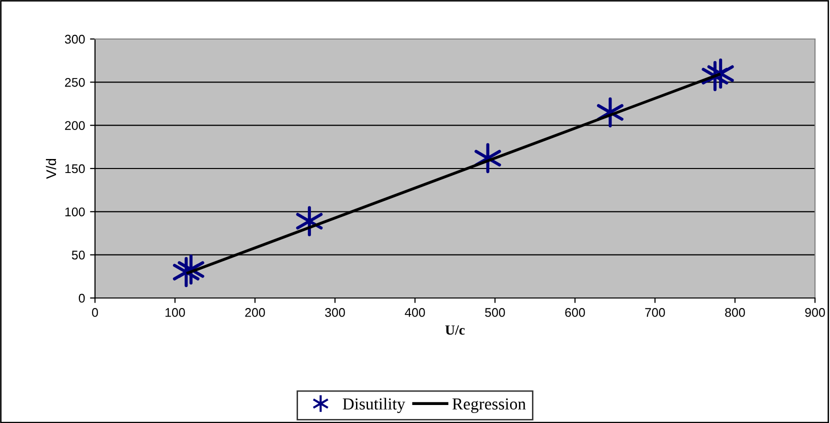 The image size is (830, 423). What do you see at coordinates (655, 312) in the screenshot?
I see `x-tick-label: 700` at bounding box center [655, 312].